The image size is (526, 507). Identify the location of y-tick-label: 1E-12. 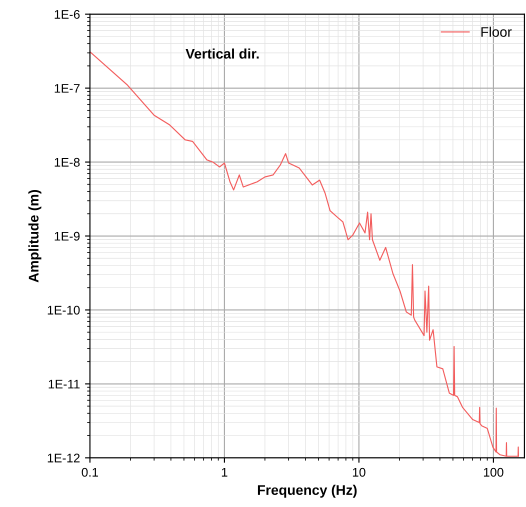
(64, 458).